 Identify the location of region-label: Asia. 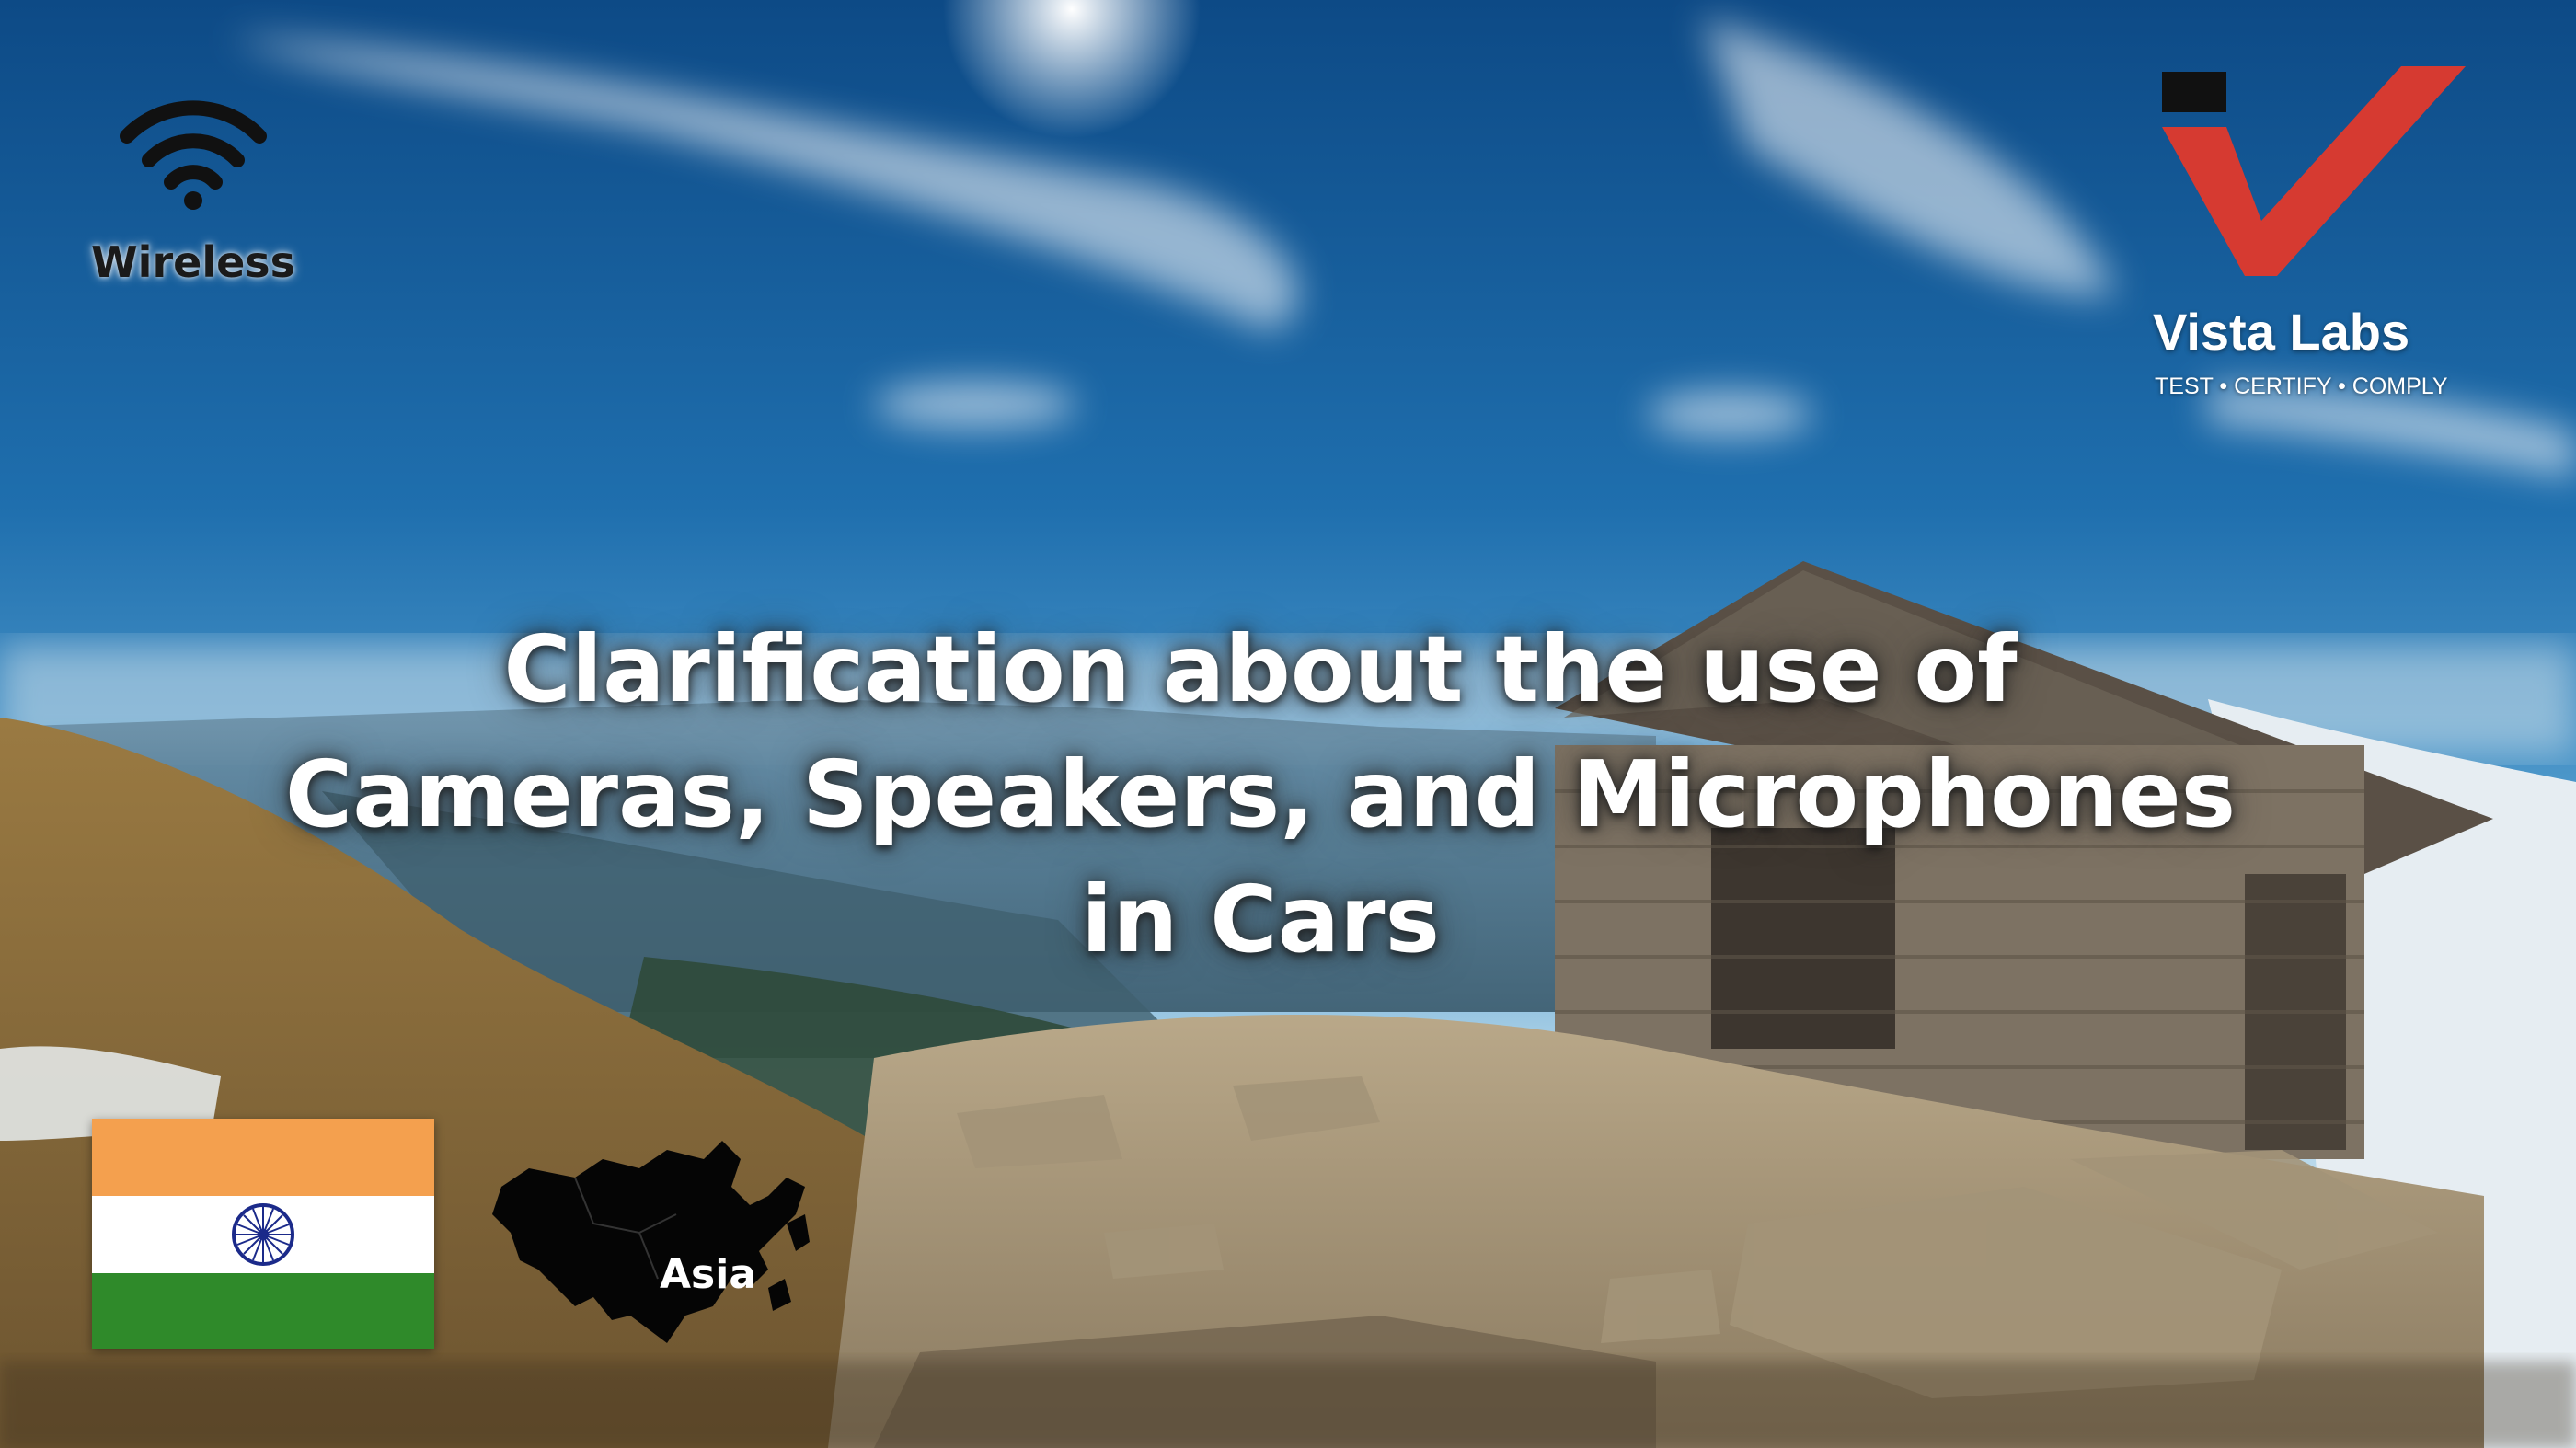
(708, 1274).